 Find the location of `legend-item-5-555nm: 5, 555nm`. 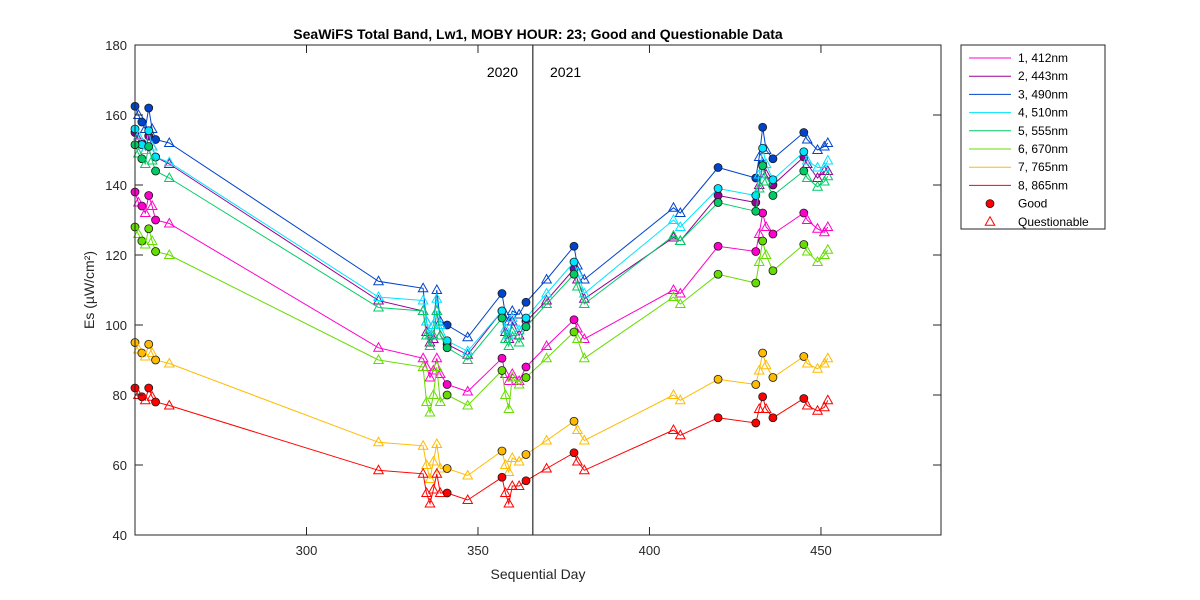

legend-item-5-555nm: 5, 555nm is located at coordinates (1018, 131).